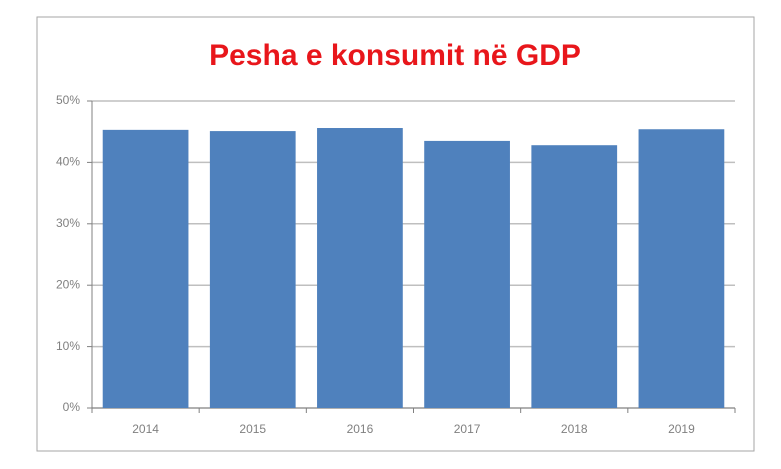  I want to click on y-tick-label: 20%, so click(68, 284).